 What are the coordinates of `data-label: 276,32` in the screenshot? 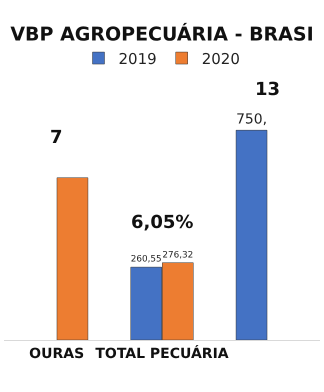 It's located at (178, 255).